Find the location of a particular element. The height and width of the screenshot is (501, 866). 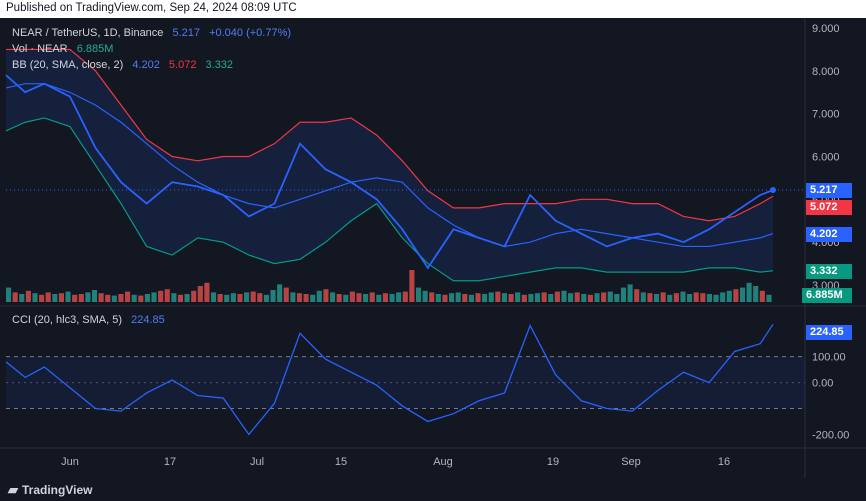

bb-upper-value: 5.072 is located at coordinates (182, 65).